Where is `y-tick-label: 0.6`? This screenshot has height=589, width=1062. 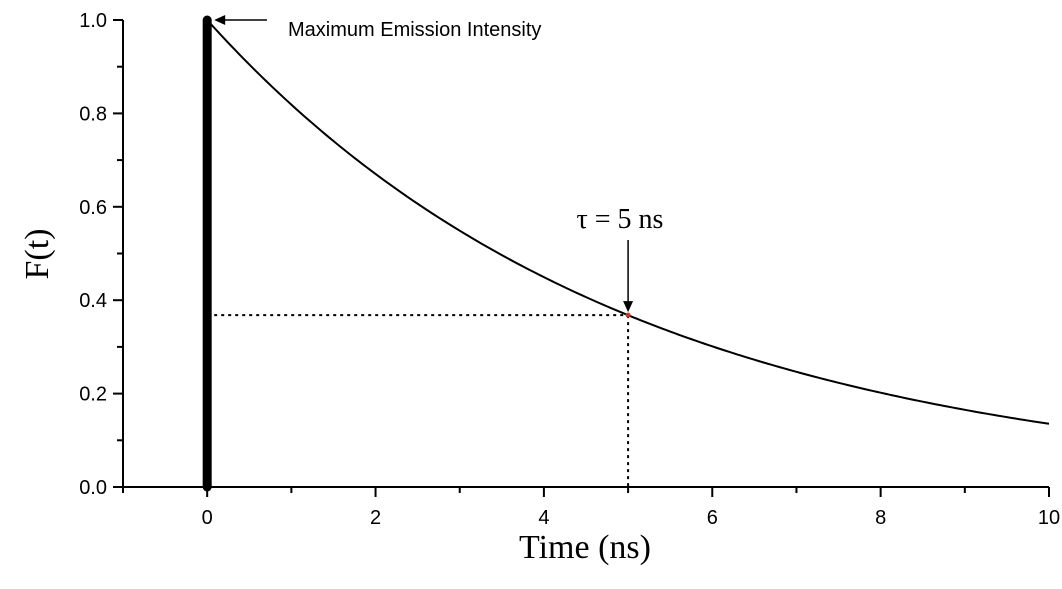 y-tick-label: 0.6 is located at coordinates (93, 208).